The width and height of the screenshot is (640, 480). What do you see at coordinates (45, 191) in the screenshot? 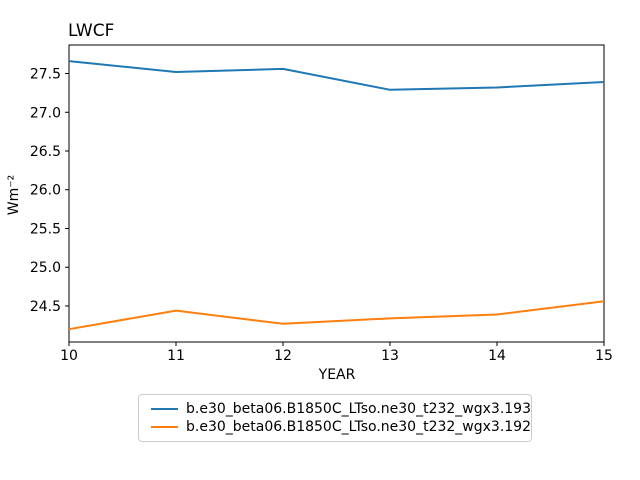
I see `y-tick-label: 26.0` at bounding box center [45, 191].